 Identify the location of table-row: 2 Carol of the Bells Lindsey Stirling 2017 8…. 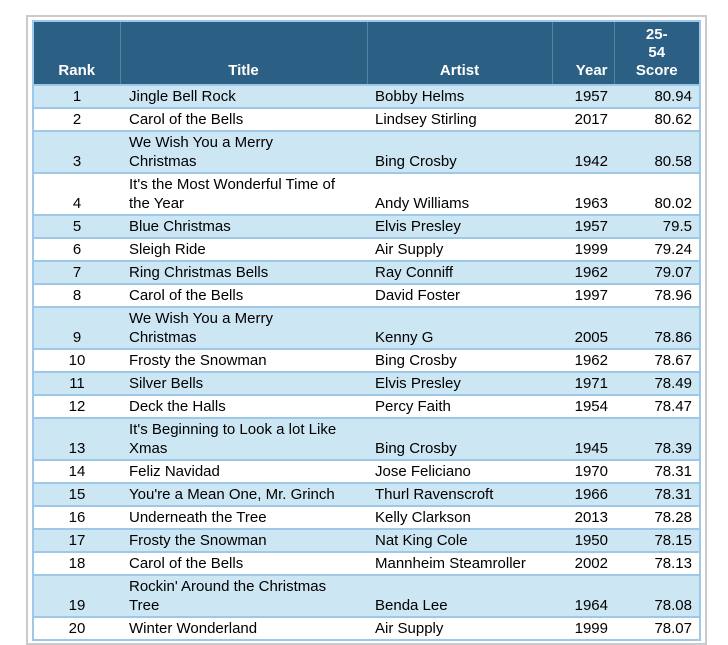
(366, 119).